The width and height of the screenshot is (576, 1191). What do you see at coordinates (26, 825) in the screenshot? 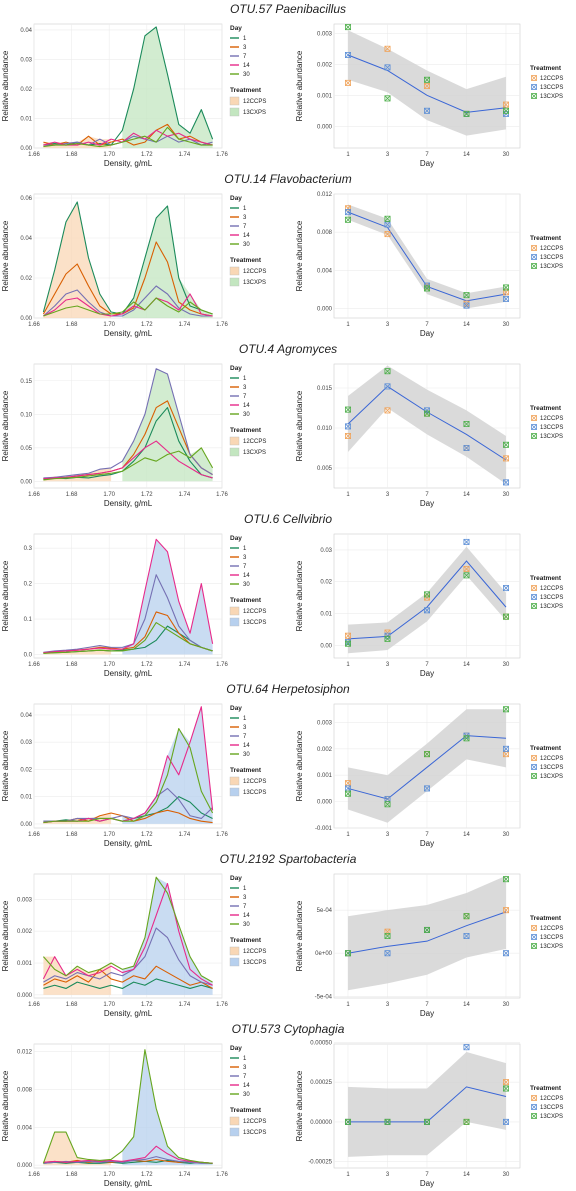
I see `y-tick-label: 0.00` at bounding box center [26, 825].